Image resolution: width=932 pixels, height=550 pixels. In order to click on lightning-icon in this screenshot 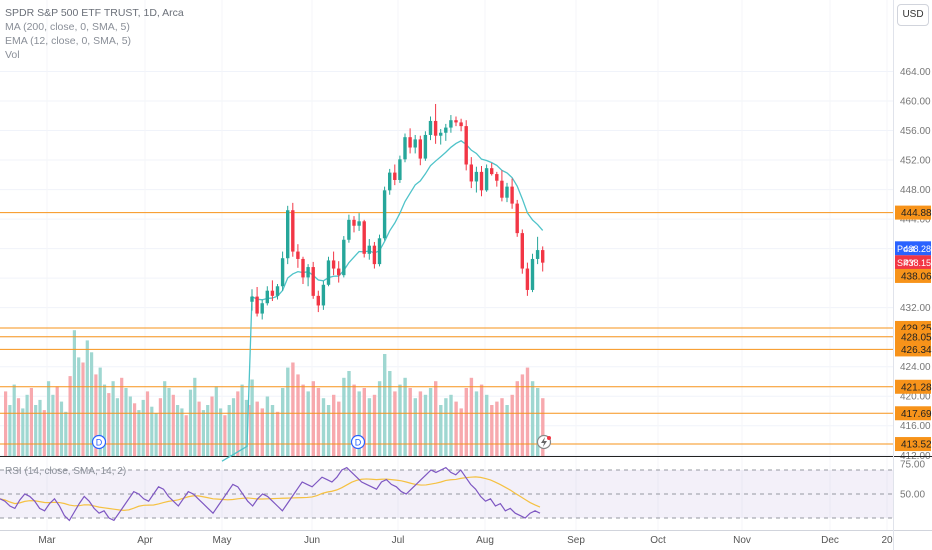, I will do `click(544, 442)`.